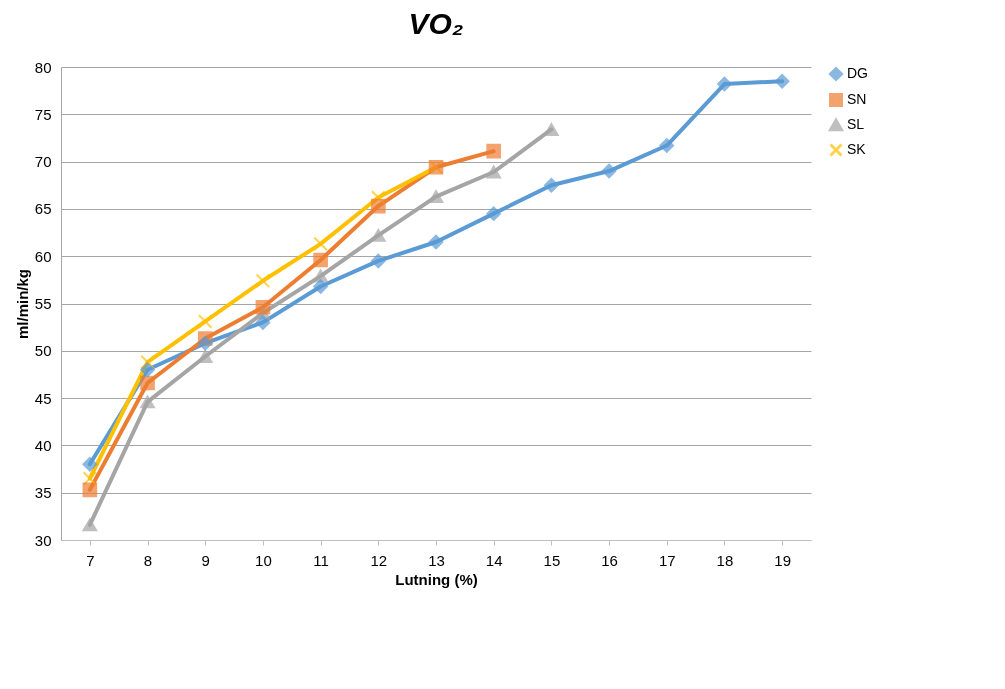 The width and height of the screenshot is (1005, 689). What do you see at coordinates (552, 560) in the screenshot?
I see `x-tick-label: 15` at bounding box center [552, 560].